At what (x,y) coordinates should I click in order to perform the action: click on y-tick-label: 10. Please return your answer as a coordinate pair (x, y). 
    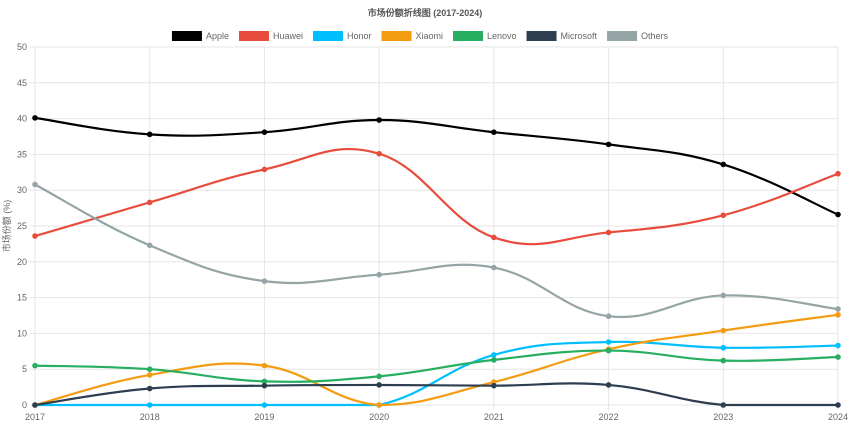
    Looking at the image, I should click on (22, 333).